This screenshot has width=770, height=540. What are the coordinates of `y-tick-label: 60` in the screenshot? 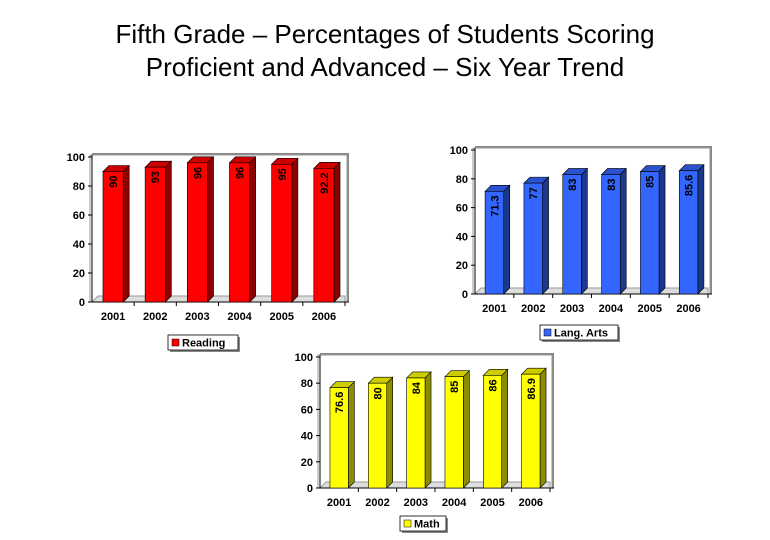 It's located at (462, 209).